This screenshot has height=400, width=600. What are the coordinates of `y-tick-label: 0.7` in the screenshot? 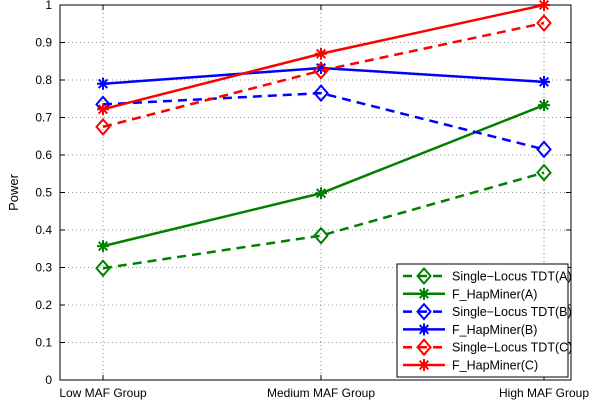 It's located at (43, 118).